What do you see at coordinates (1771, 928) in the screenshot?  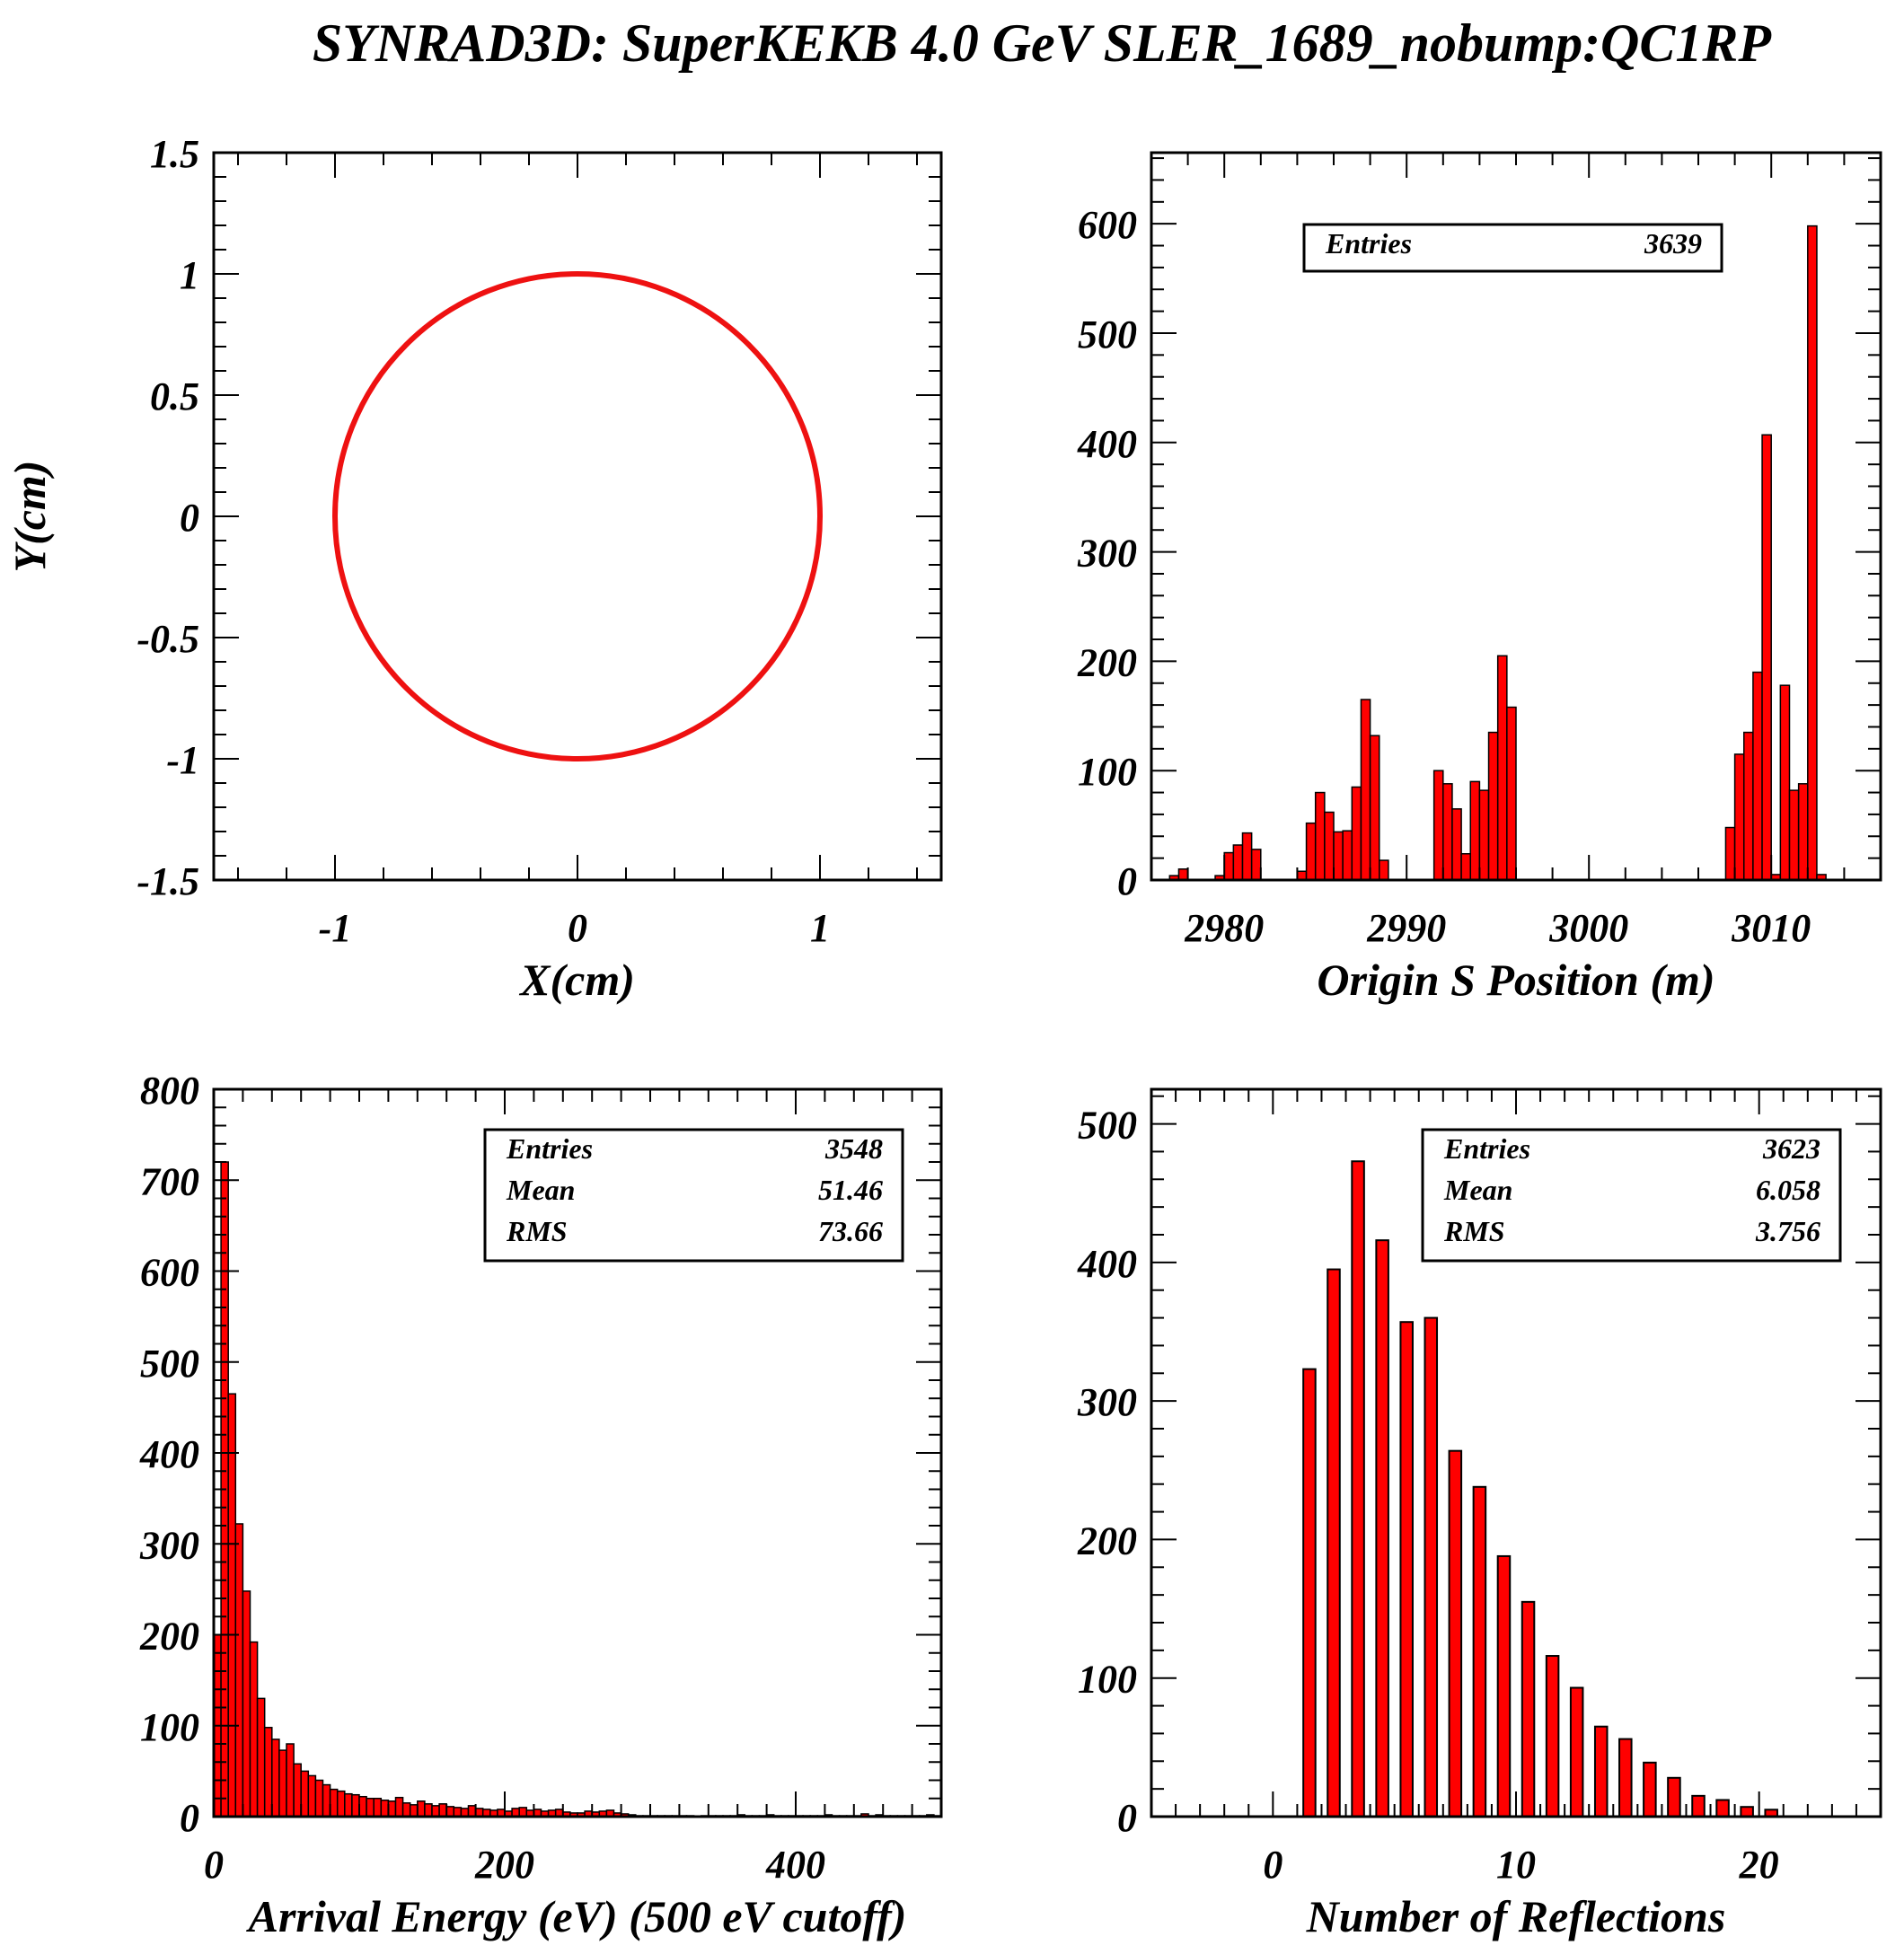 I see `x-tick-label: 3010` at bounding box center [1771, 928].